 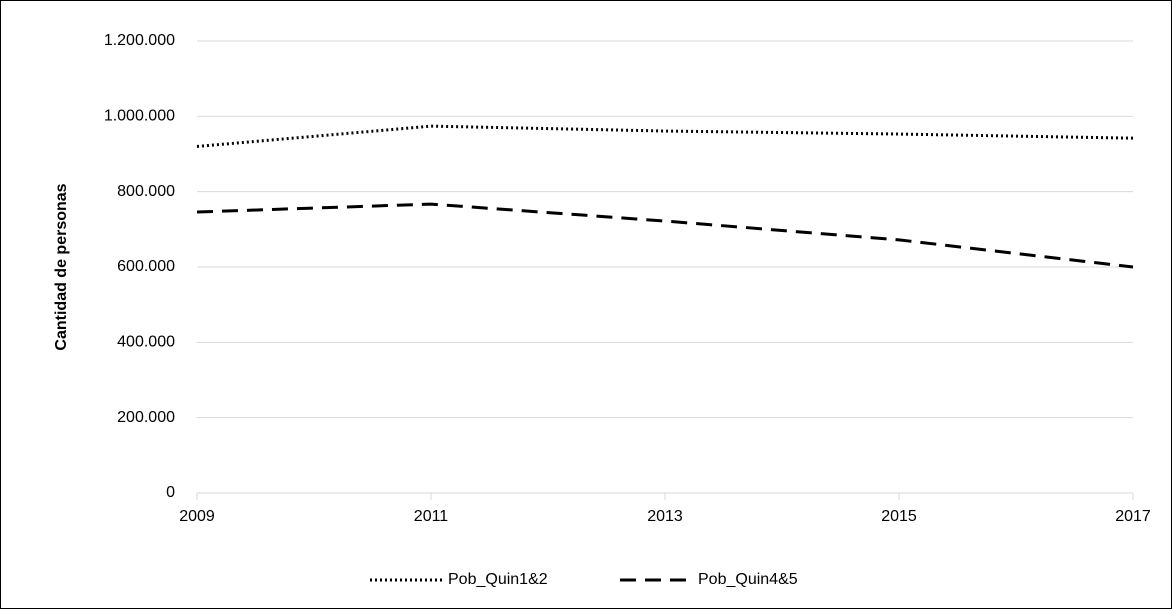 What do you see at coordinates (899, 516) in the screenshot?
I see `x-tick-label: 2015` at bounding box center [899, 516].